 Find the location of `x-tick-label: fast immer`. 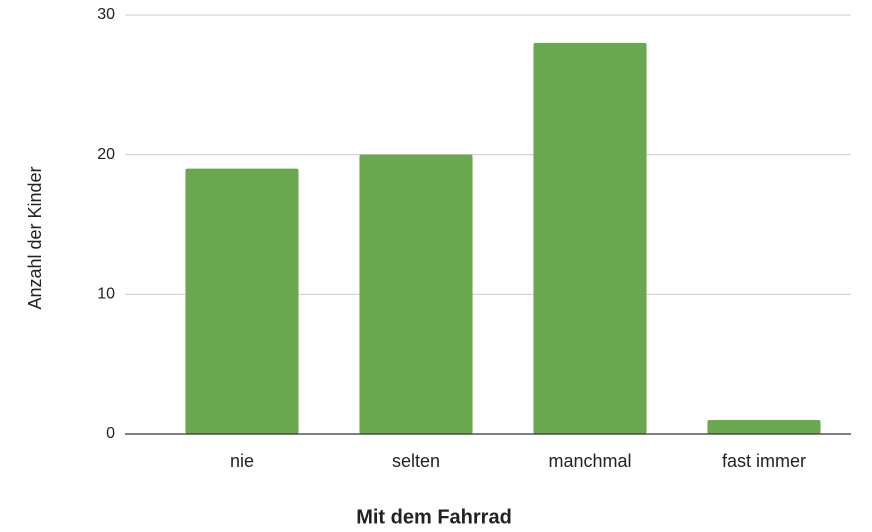

x-tick-label: fast immer is located at coordinates (764, 461).